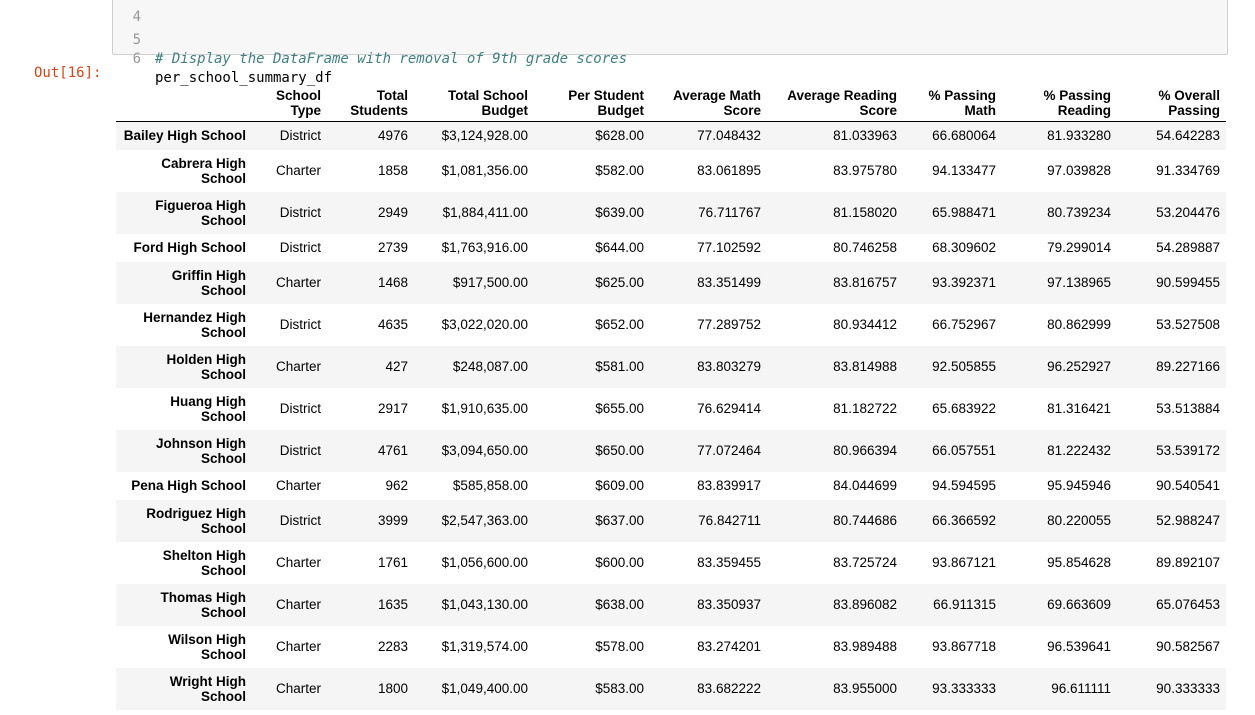 This screenshot has width=1255, height=715. What do you see at coordinates (184, 213) in the screenshot?
I see `row-index-label: Figueroa High School` at bounding box center [184, 213].